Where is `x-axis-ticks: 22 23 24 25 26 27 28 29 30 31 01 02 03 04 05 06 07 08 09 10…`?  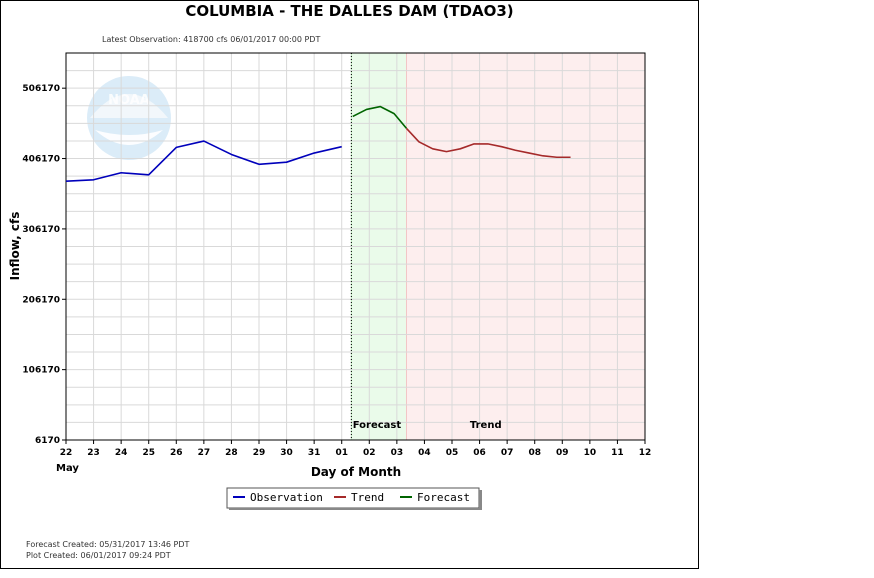
x-axis-ticks: 22 23 24 25 26 27 28 29 30 31 01 02 03 04 05 06 07 08 09 10… is located at coordinates (356, 449).